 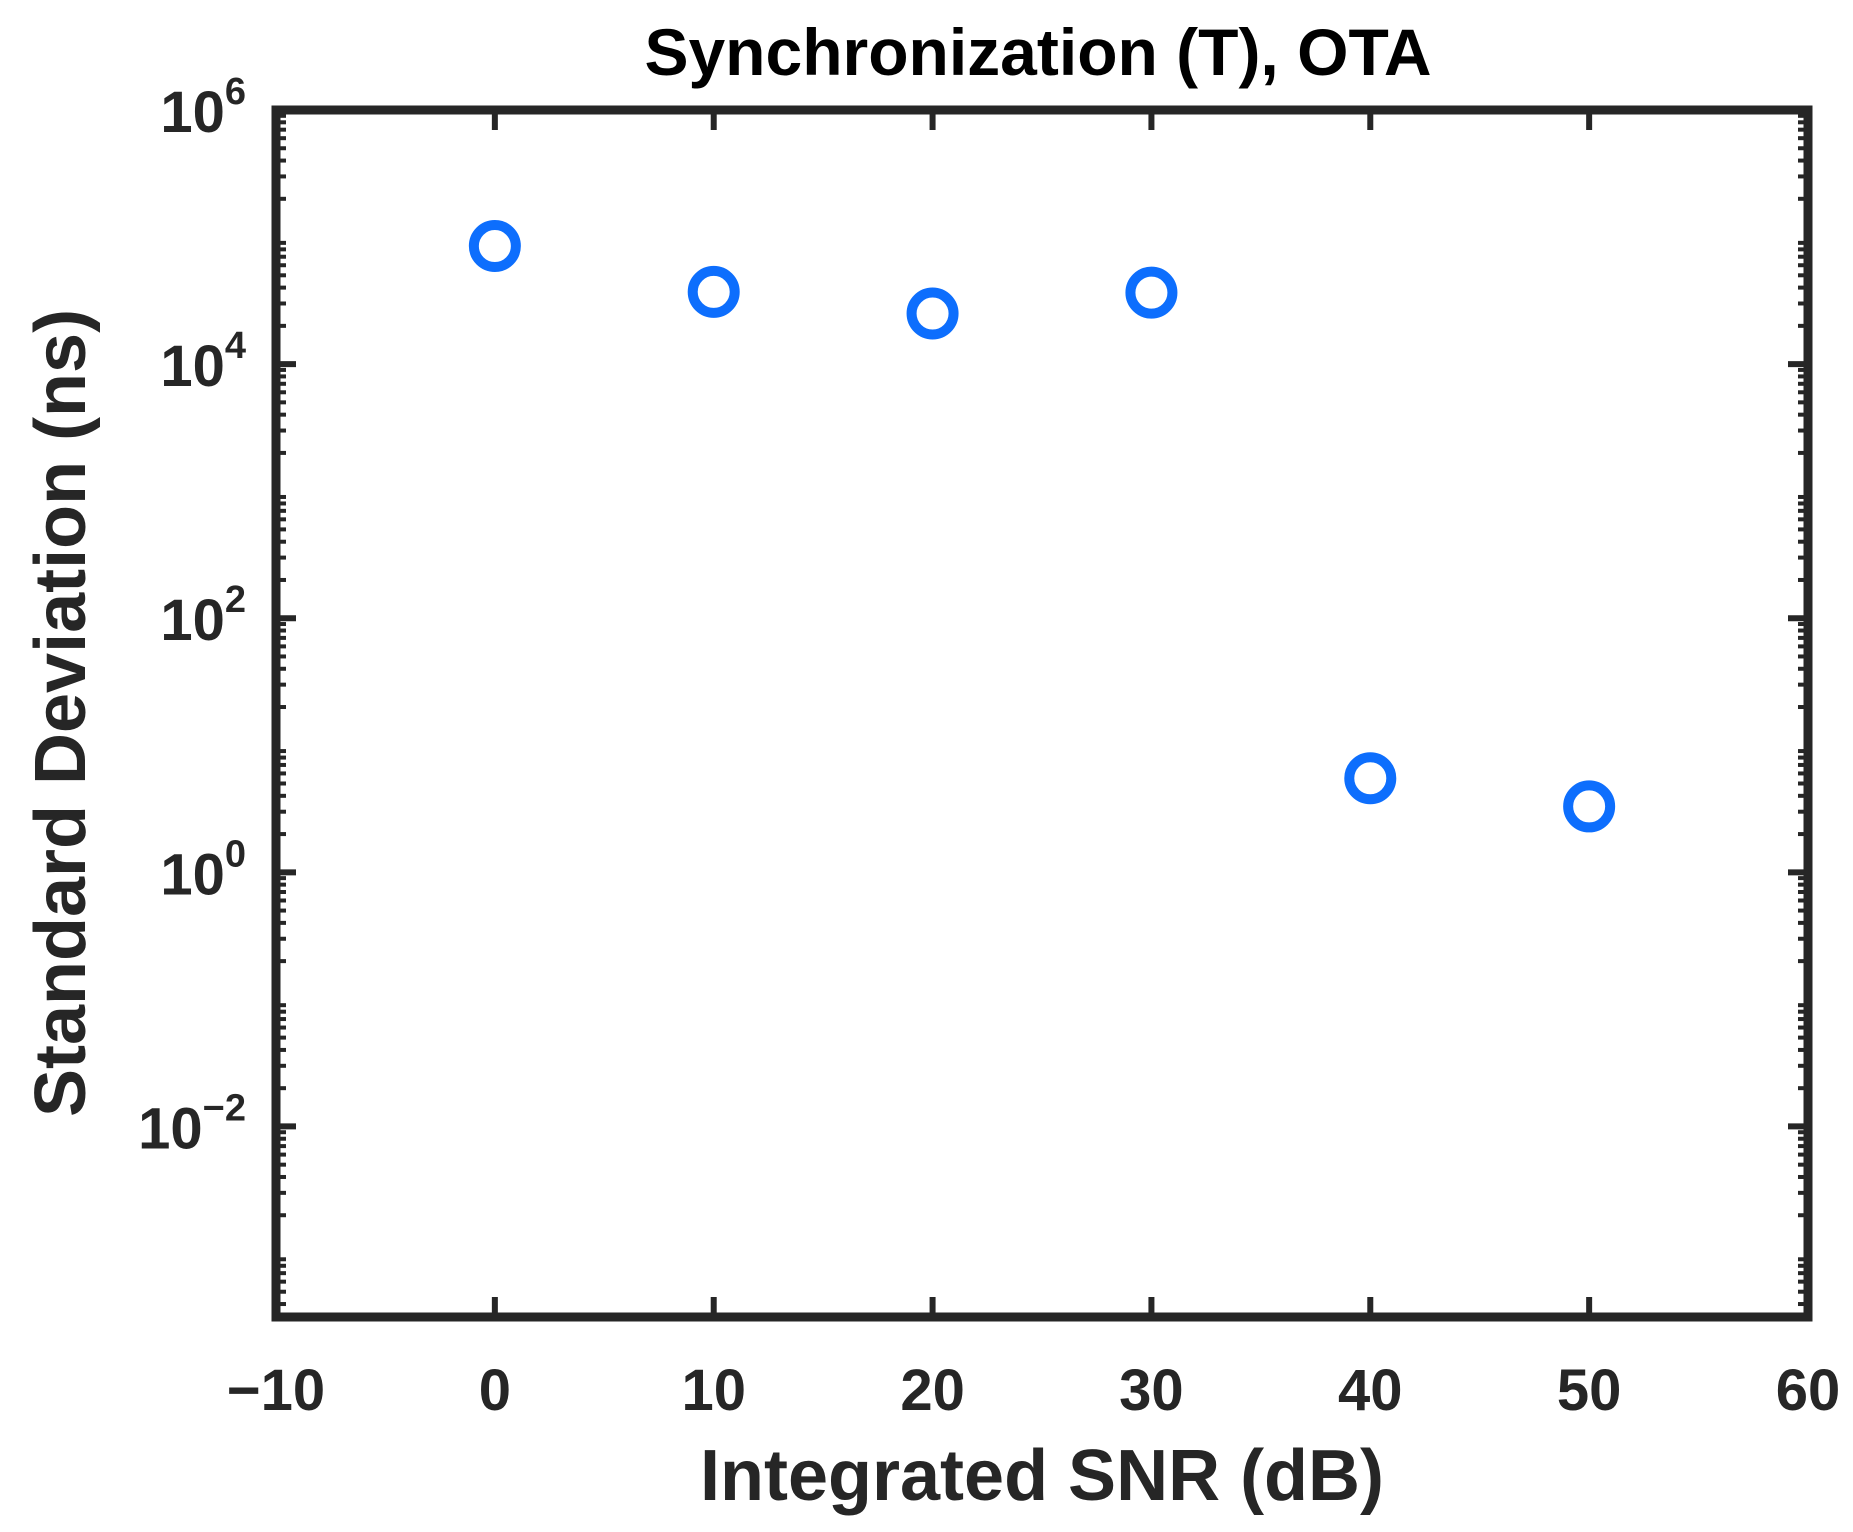 What do you see at coordinates (932, 1390) in the screenshot?
I see `x-tick-label: 20` at bounding box center [932, 1390].